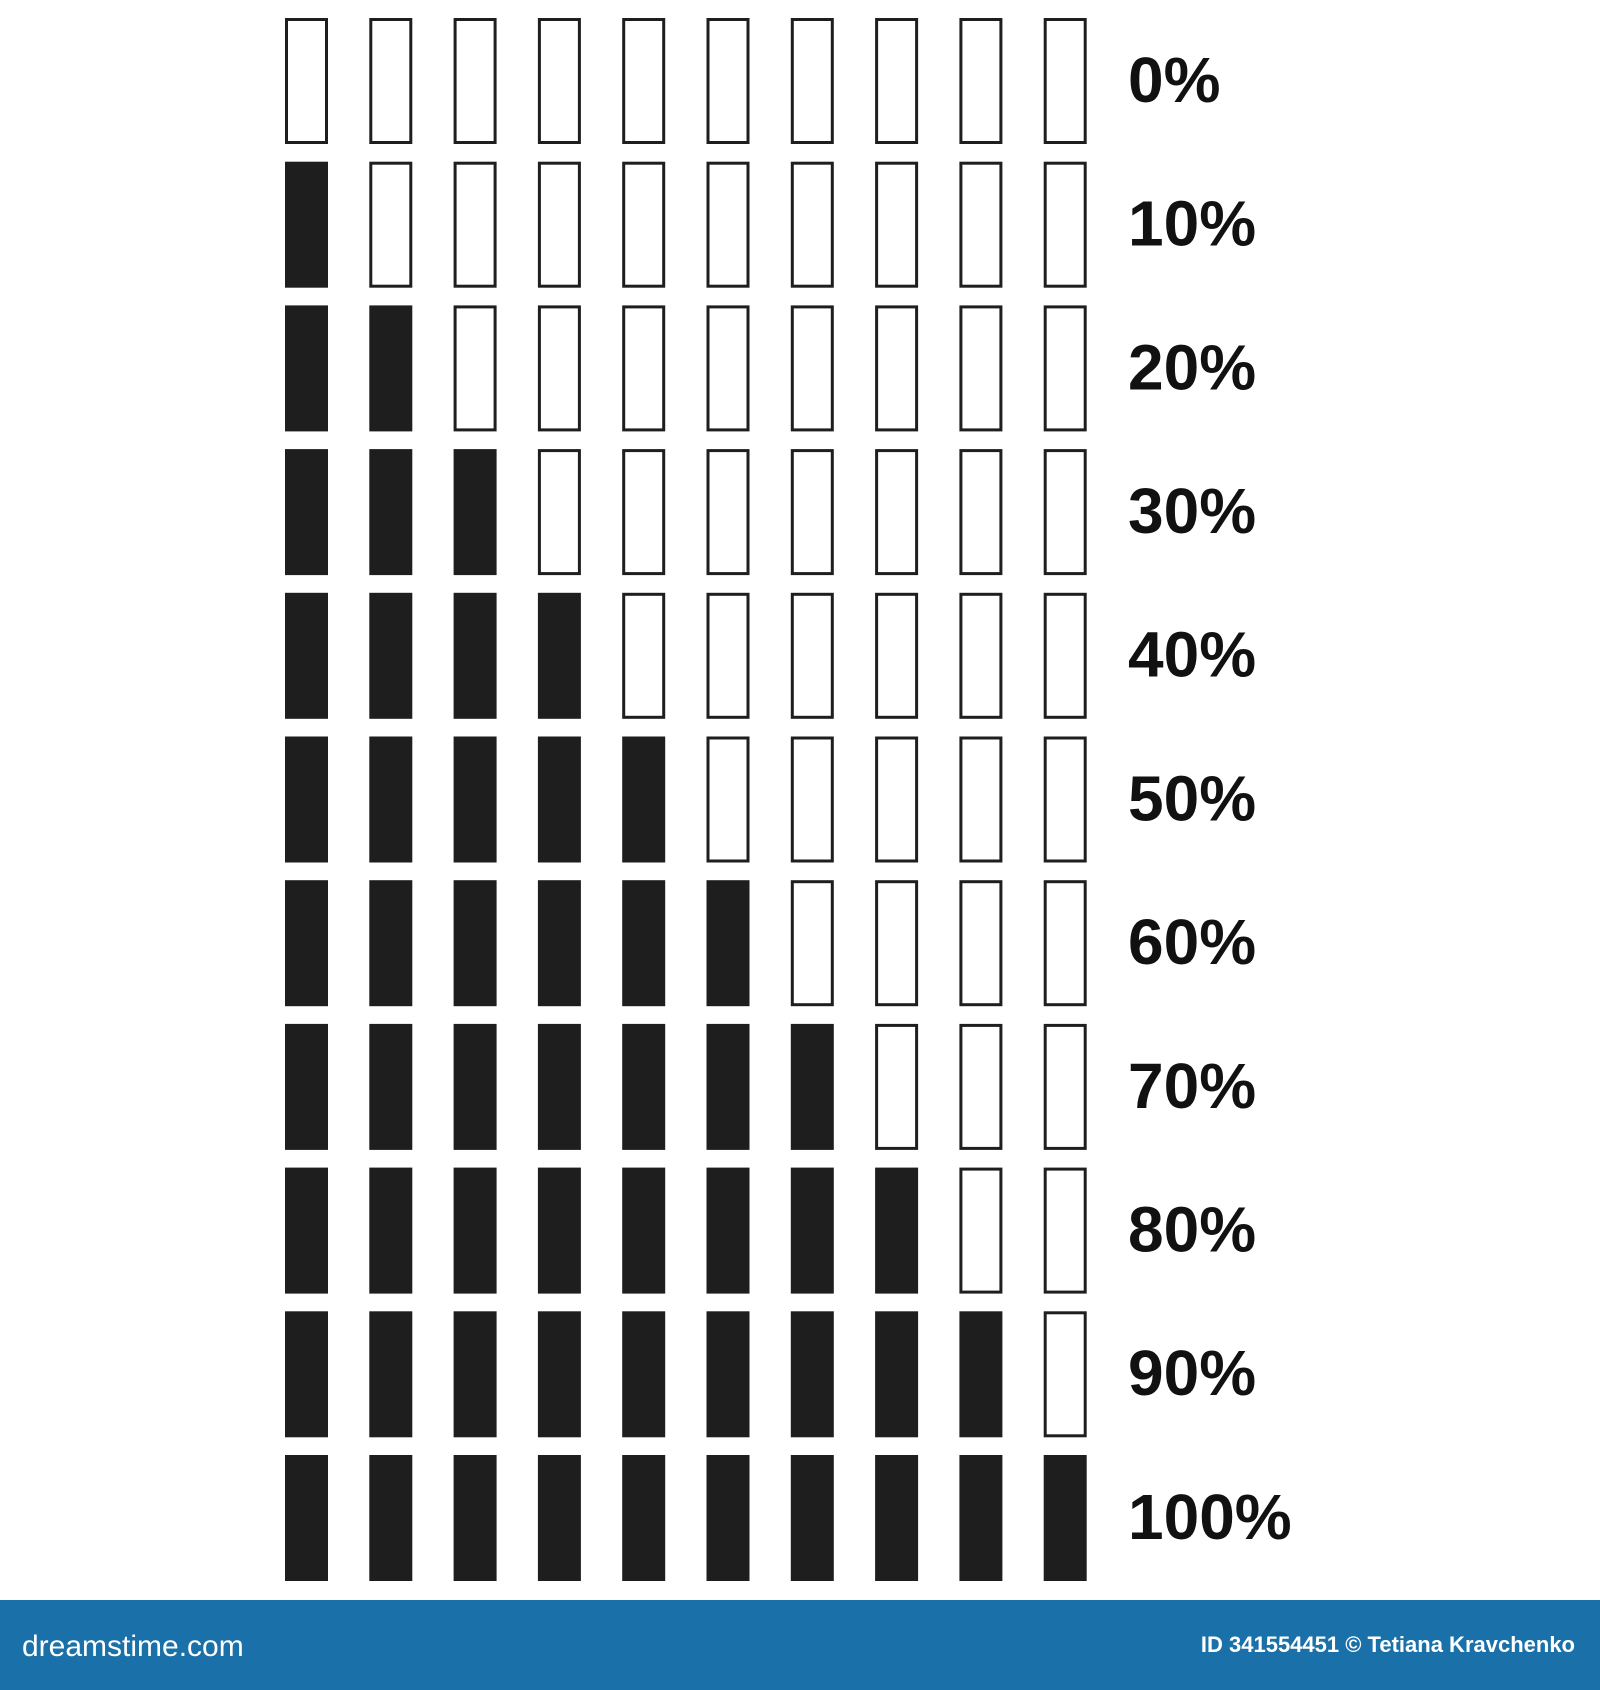 This screenshot has height=1690, width=1600. Describe the element at coordinates (1192, 1230) in the screenshot. I see `value-label: 80%` at that location.